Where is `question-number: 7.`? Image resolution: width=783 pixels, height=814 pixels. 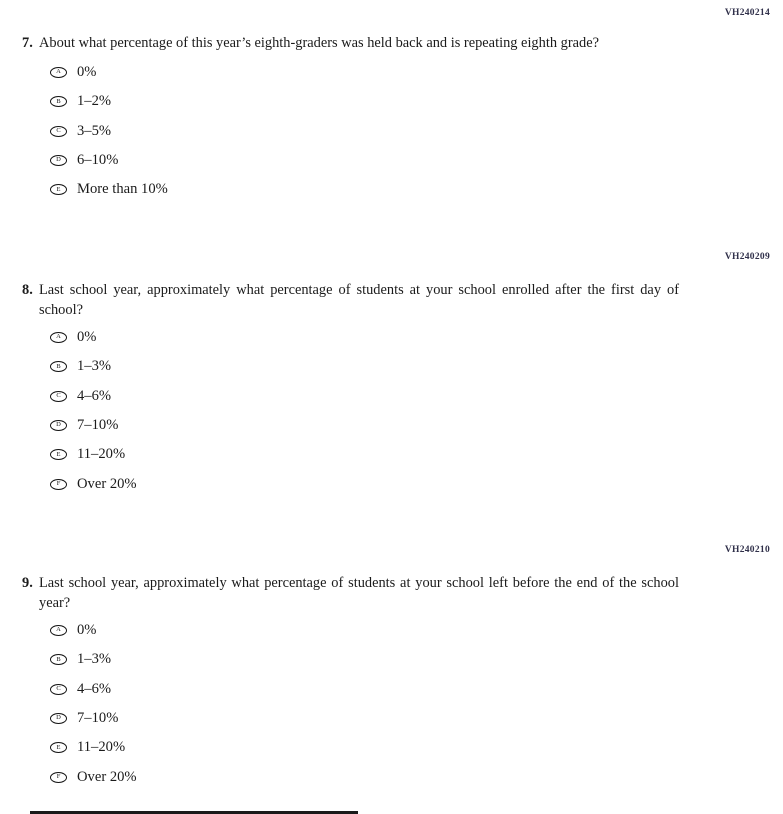 question-number: 7. is located at coordinates (27, 43).